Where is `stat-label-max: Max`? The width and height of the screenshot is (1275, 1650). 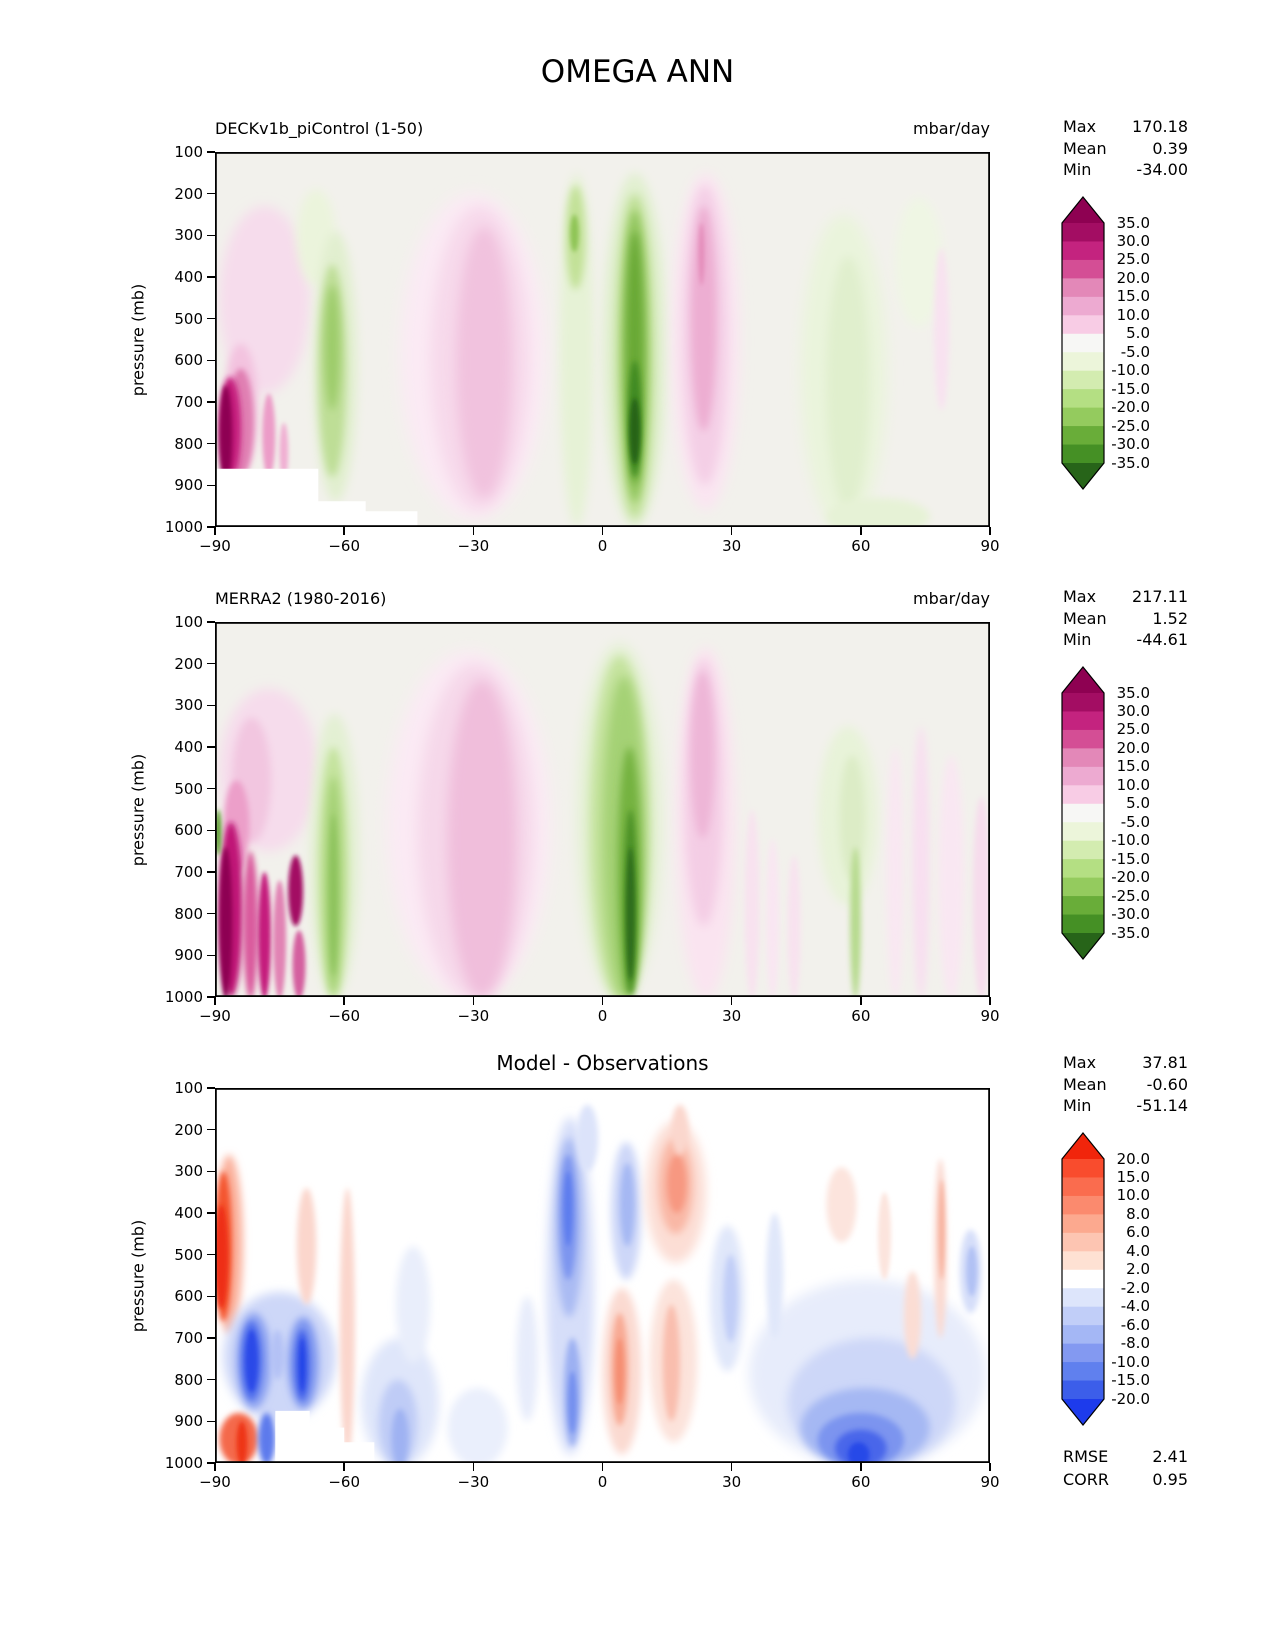 stat-label-max: Max is located at coordinates (1080, 596).